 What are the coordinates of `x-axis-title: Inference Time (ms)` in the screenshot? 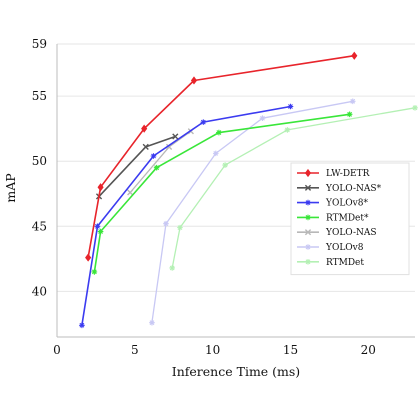 It's located at (236, 371).